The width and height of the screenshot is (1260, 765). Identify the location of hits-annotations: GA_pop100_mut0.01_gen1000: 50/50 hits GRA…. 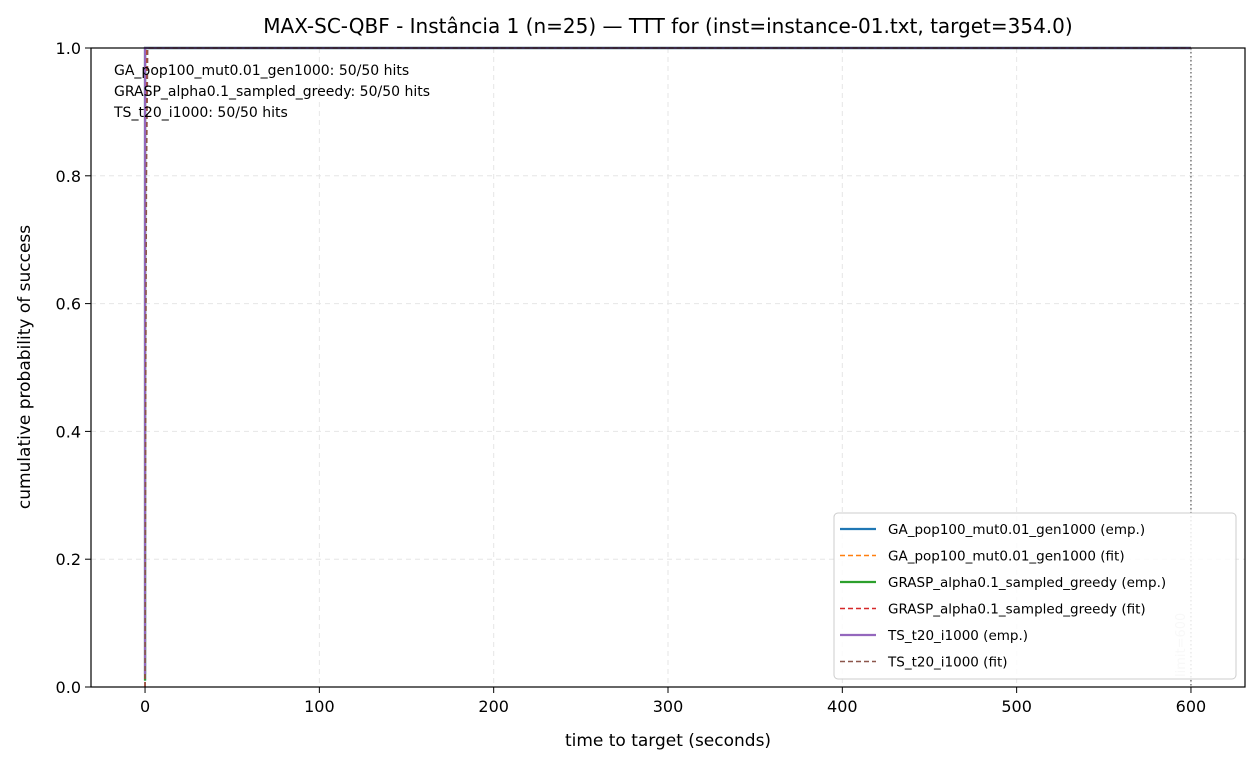
(271, 92).